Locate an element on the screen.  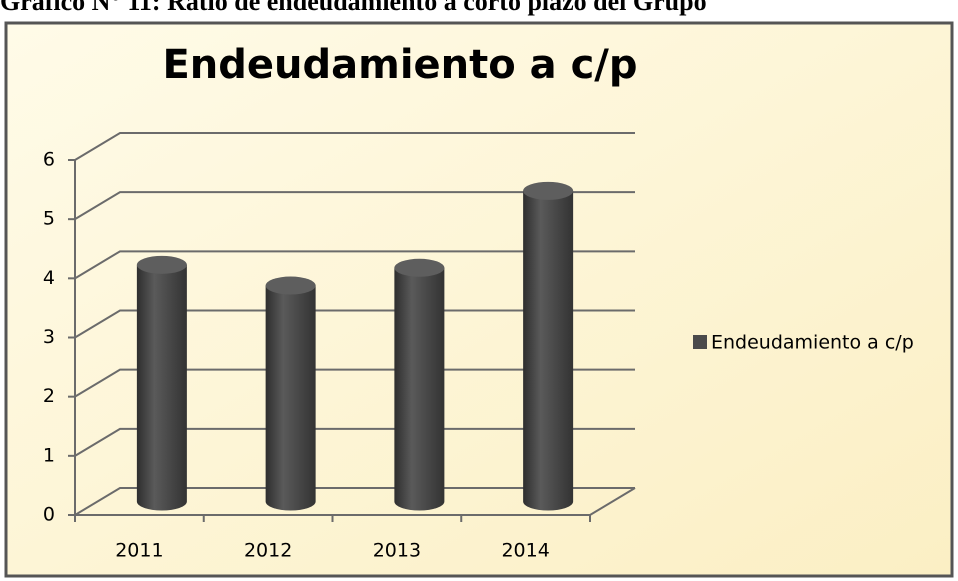
y-tick-label: 2 is located at coordinates (49, 396).